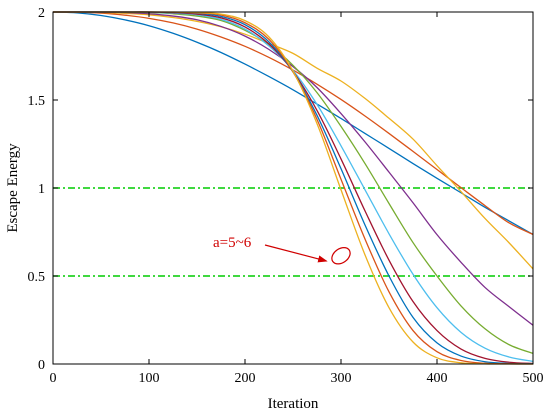  I want to click on x-tick-label: 200, so click(245, 378).